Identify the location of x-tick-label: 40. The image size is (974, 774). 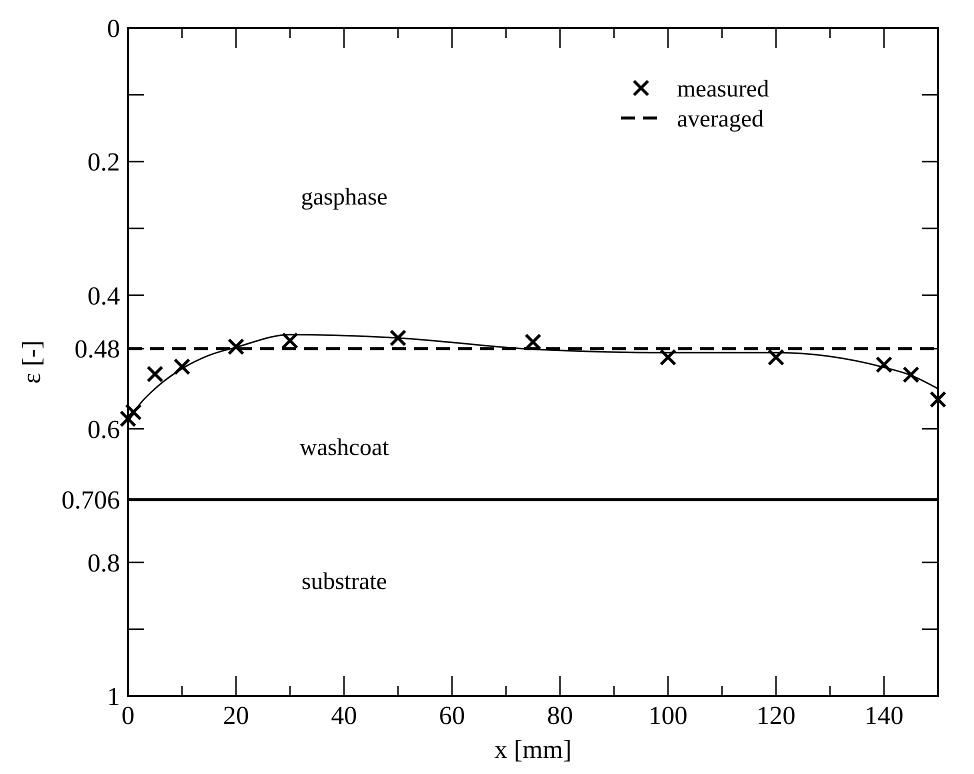
(344, 715).